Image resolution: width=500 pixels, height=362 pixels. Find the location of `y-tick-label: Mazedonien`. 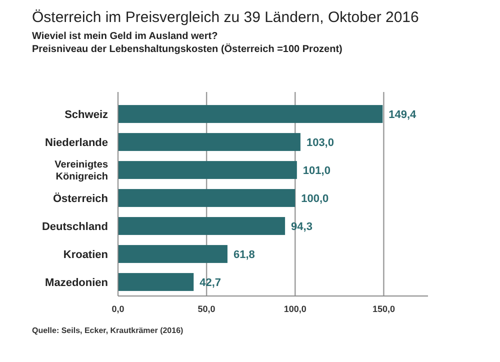

y-tick-label: Mazedonien is located at coordinates (76, 282).